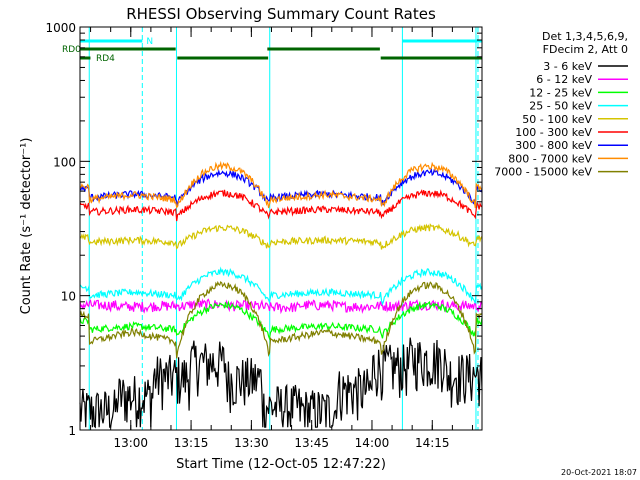 This screenshot has width=640, height=480. I want to click on y-tick-label-3: 1000, so click(60, 28).